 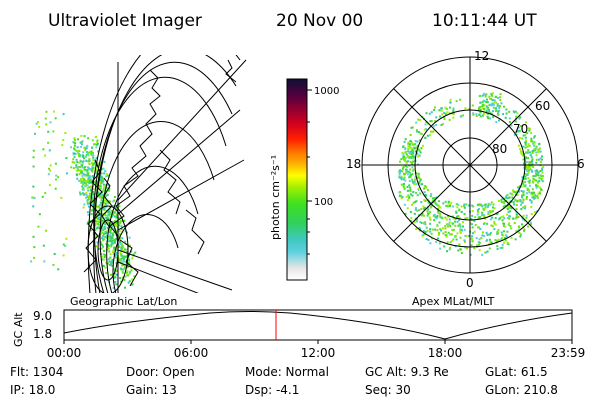 I want to click on time-tick-2359: 23:59, so click(x=568, y=353).